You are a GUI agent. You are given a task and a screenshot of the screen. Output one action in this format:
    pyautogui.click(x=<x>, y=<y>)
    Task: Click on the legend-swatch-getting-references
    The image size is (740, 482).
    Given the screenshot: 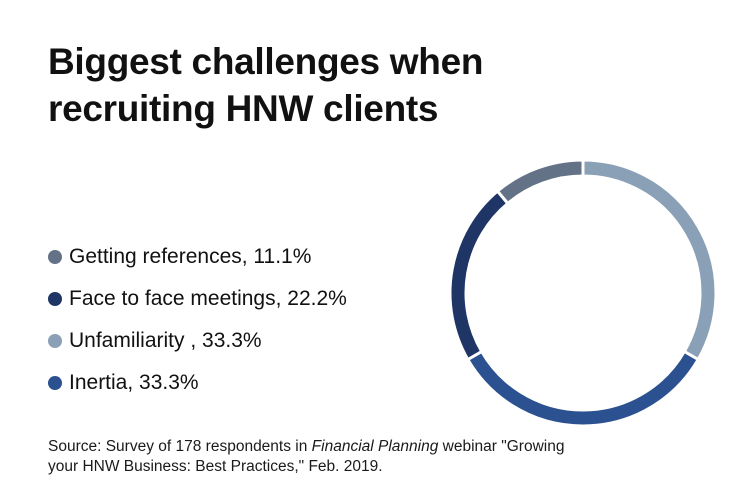 What is the action you would take?
    pyautogui.click(x=55, y=257)
    